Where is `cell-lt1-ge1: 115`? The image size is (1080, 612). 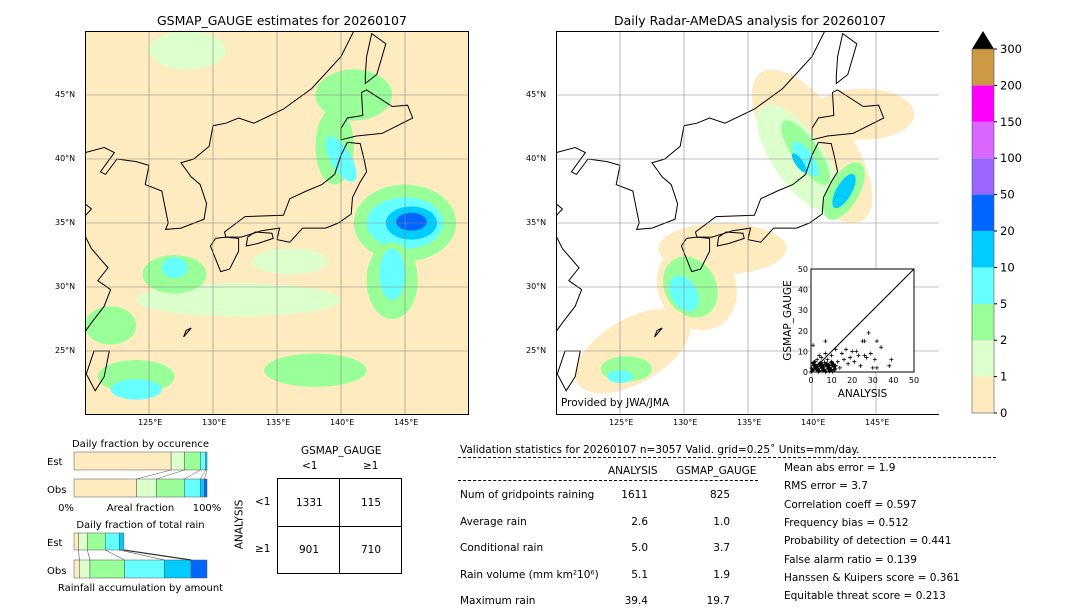 cell-lt1-ge1: 115 is located at coordinates (371, 503).